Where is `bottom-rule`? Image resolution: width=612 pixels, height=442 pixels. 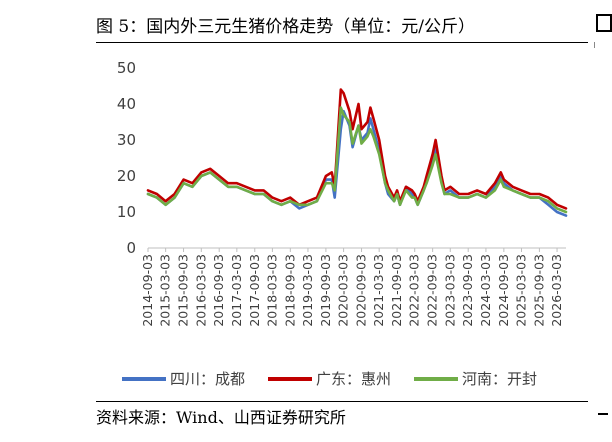 bottom-rule is located at coordinates (342, 401).